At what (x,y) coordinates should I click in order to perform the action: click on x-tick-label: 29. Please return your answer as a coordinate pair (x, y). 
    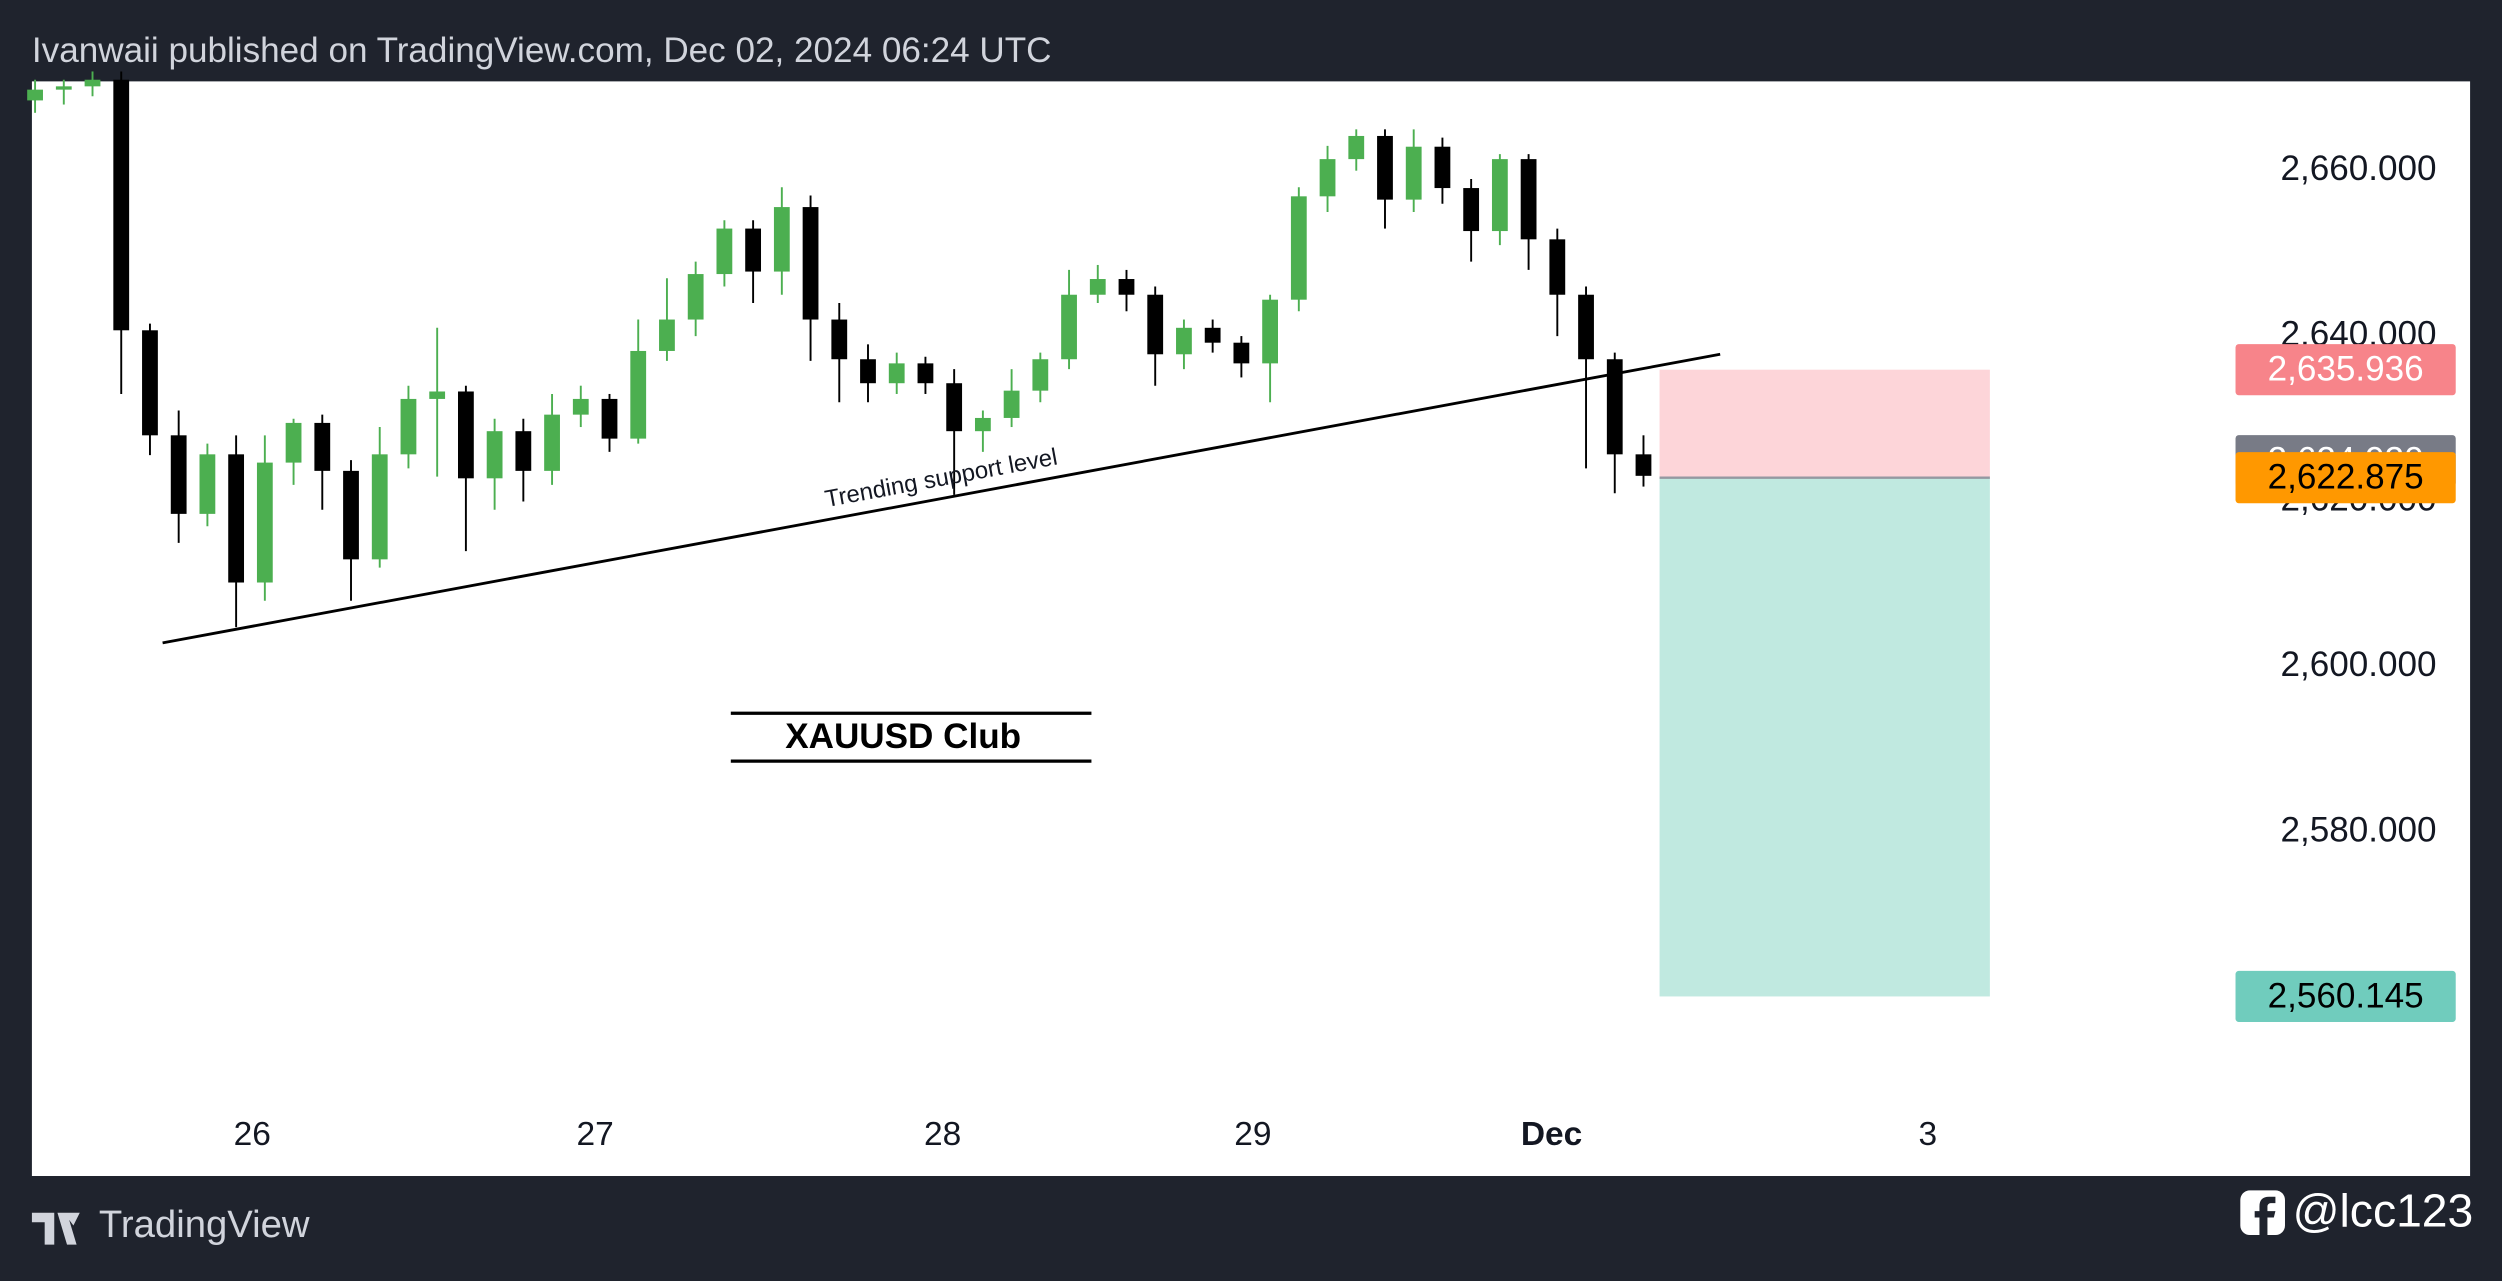
    Looking at the image, I should click on (1252, 1134).